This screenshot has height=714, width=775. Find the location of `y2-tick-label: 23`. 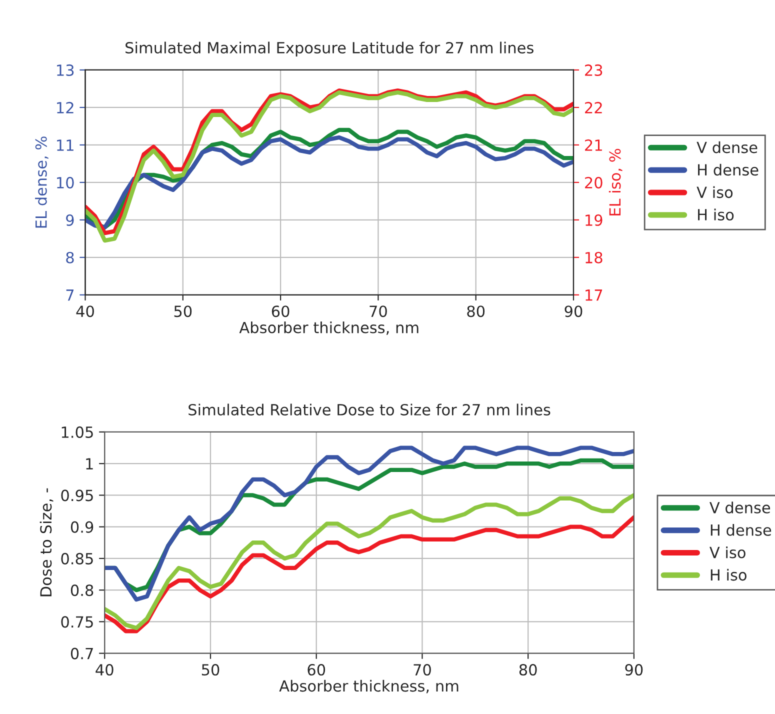

y2-tick-label: 23 is located at coordinates (593, 70).